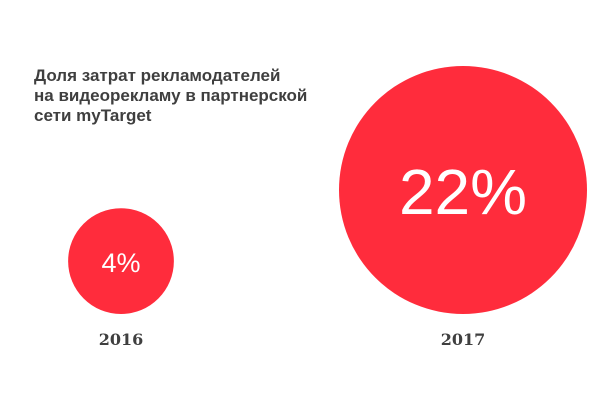  I want to click on value-label-2017: 22%, so click(463, 192).